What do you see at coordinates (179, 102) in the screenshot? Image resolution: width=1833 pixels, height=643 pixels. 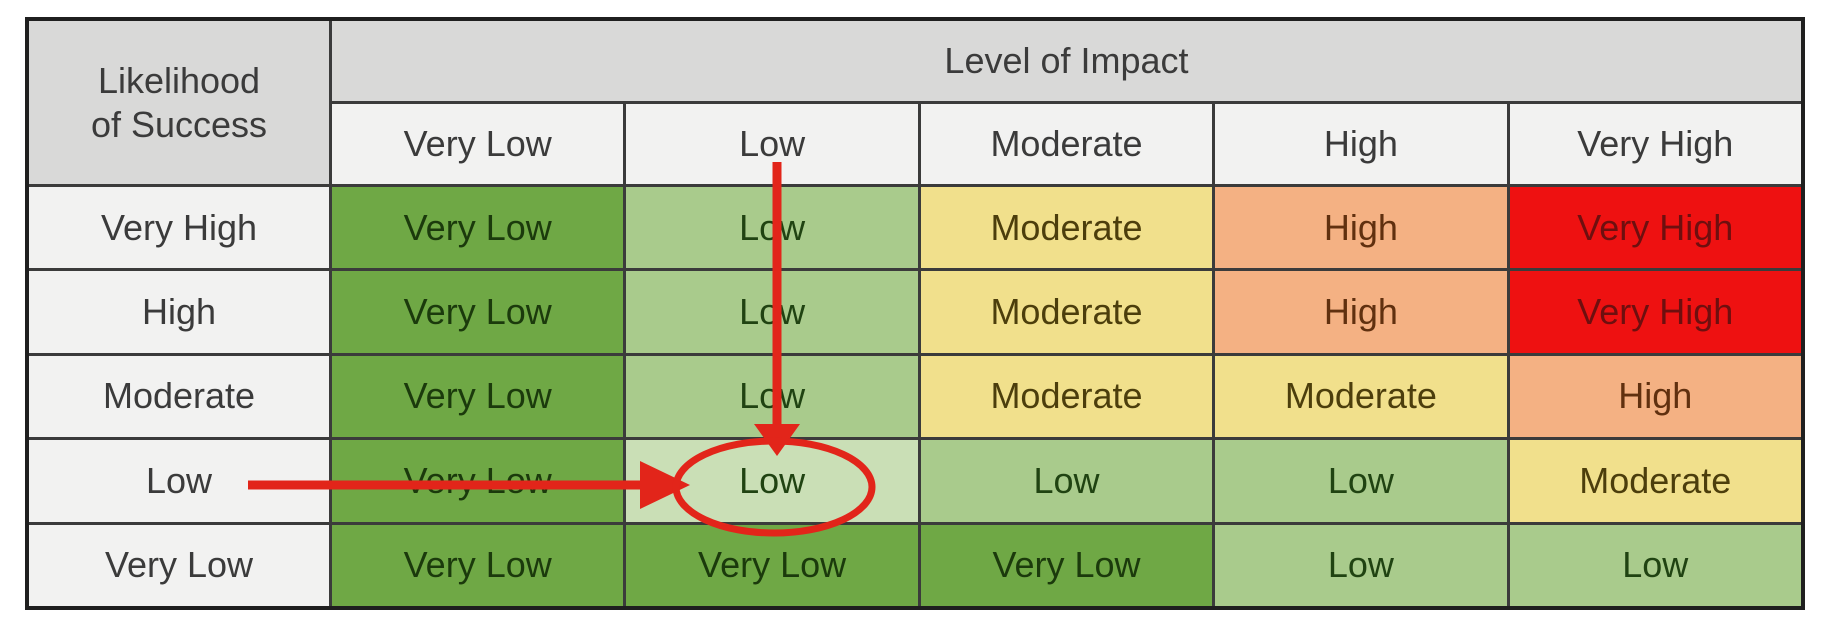 I see `corner-header-likelihood-of-success: Likelihood of Success` at bounding box center [179, 102].